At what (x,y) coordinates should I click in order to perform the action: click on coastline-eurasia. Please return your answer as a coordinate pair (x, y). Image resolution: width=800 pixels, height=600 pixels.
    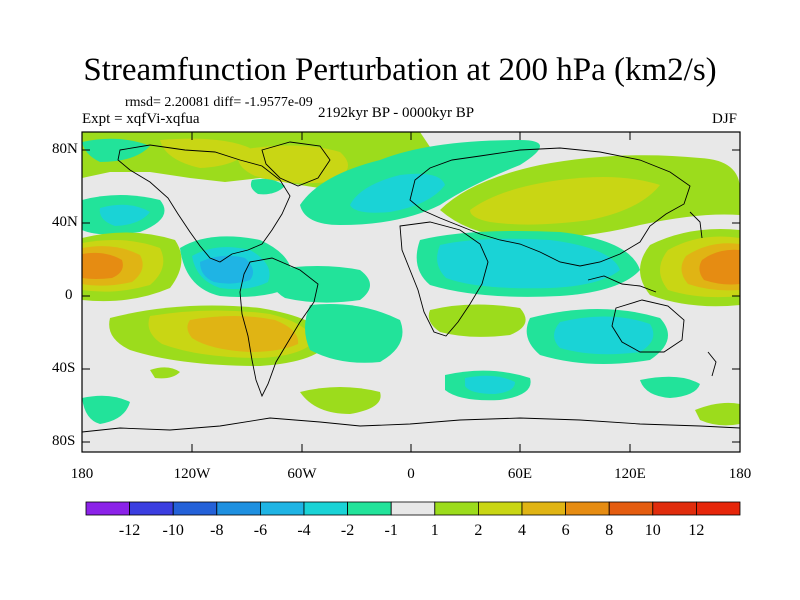
    Looking at the image, I should click on (550, 207).